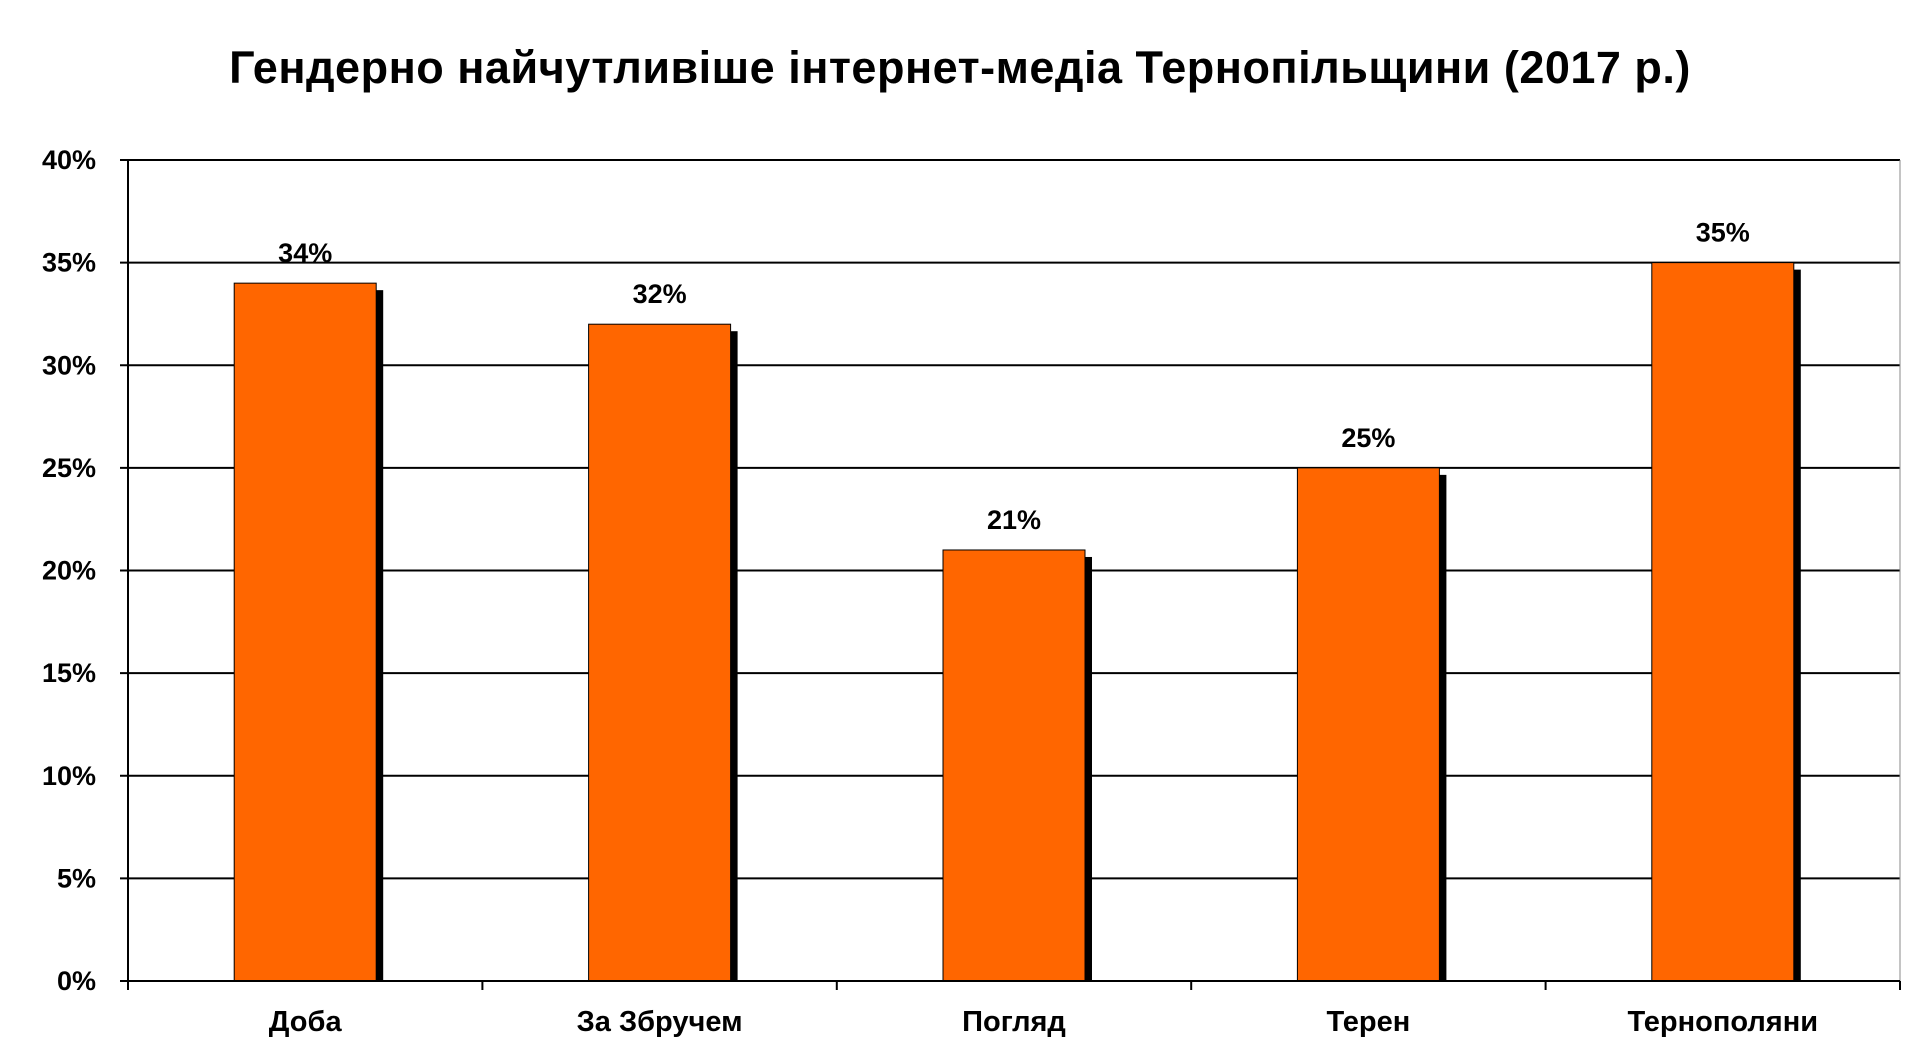 The width and height of the screenshot is (1920, 1064). What do you see at coordinates (660, 1022) in the screenshot?
I see `x-tick-label: За Збручем` at bounding box center [660, 1022].